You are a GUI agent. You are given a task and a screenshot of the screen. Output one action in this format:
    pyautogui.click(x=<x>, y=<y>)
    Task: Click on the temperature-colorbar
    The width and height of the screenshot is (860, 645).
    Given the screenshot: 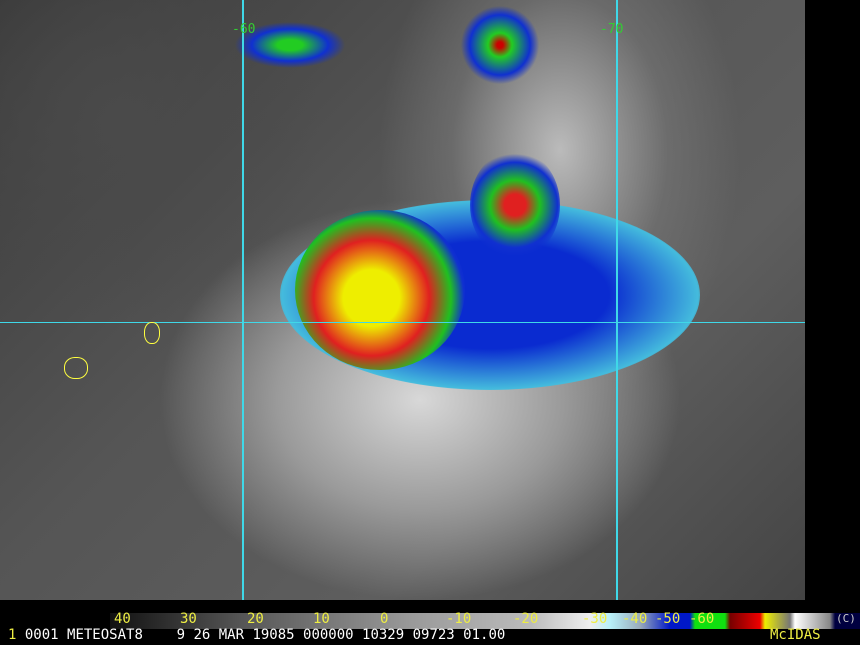 What is the action you would take?
    pyautogui.click(x=485, y=621)
    